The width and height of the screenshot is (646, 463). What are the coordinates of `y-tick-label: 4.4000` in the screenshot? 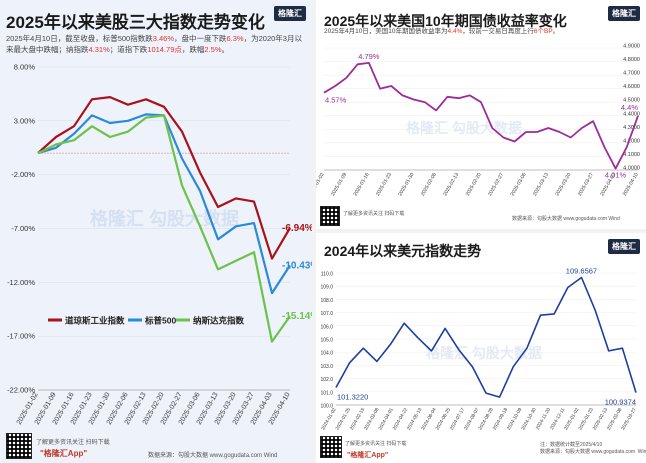 It's located at (631, 114).